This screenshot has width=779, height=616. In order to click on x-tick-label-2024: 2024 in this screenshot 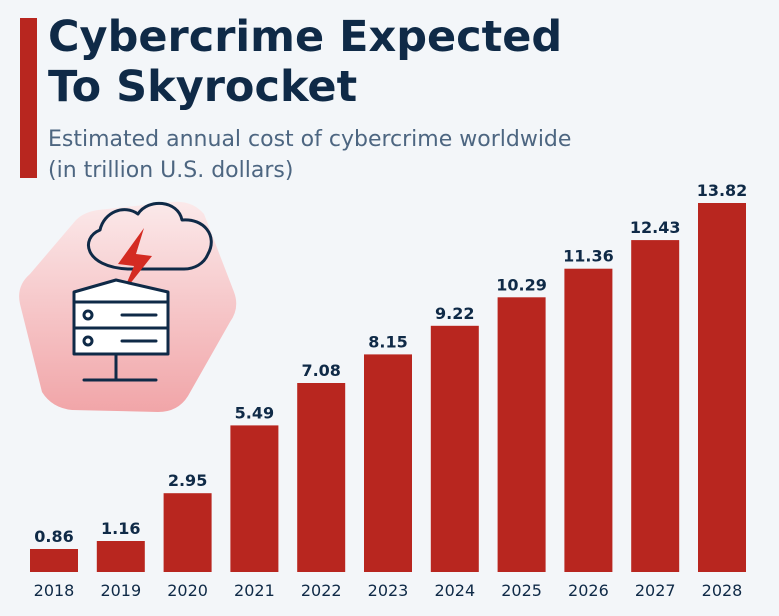, I will do `click(454, 590)`.